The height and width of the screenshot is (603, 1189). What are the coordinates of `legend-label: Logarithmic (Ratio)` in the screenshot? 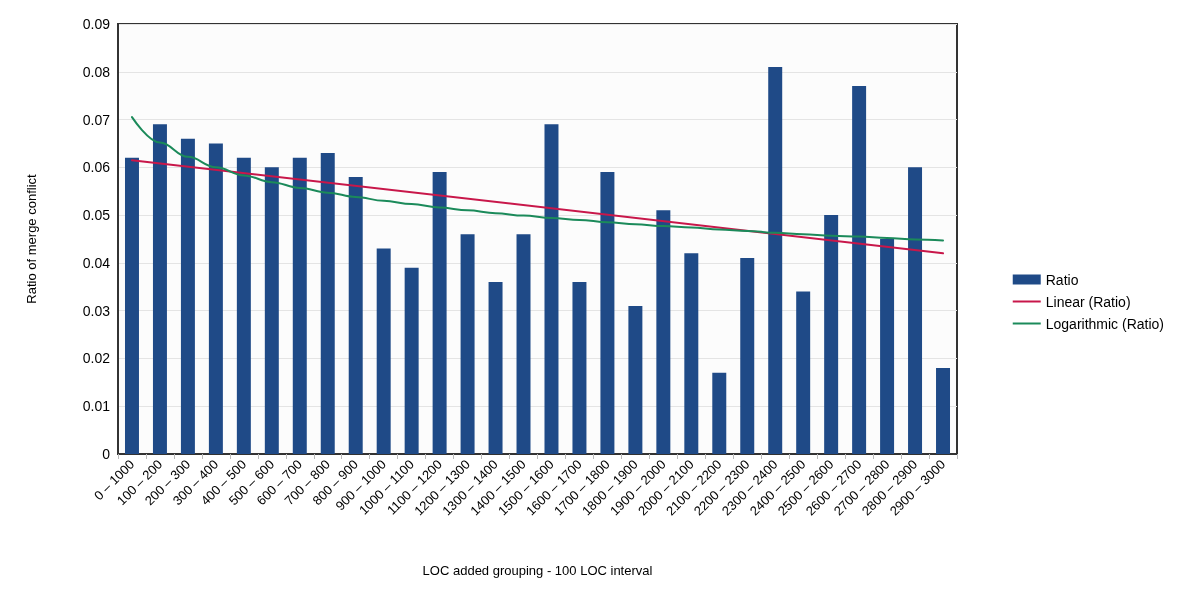 It's located at (1104, 323).